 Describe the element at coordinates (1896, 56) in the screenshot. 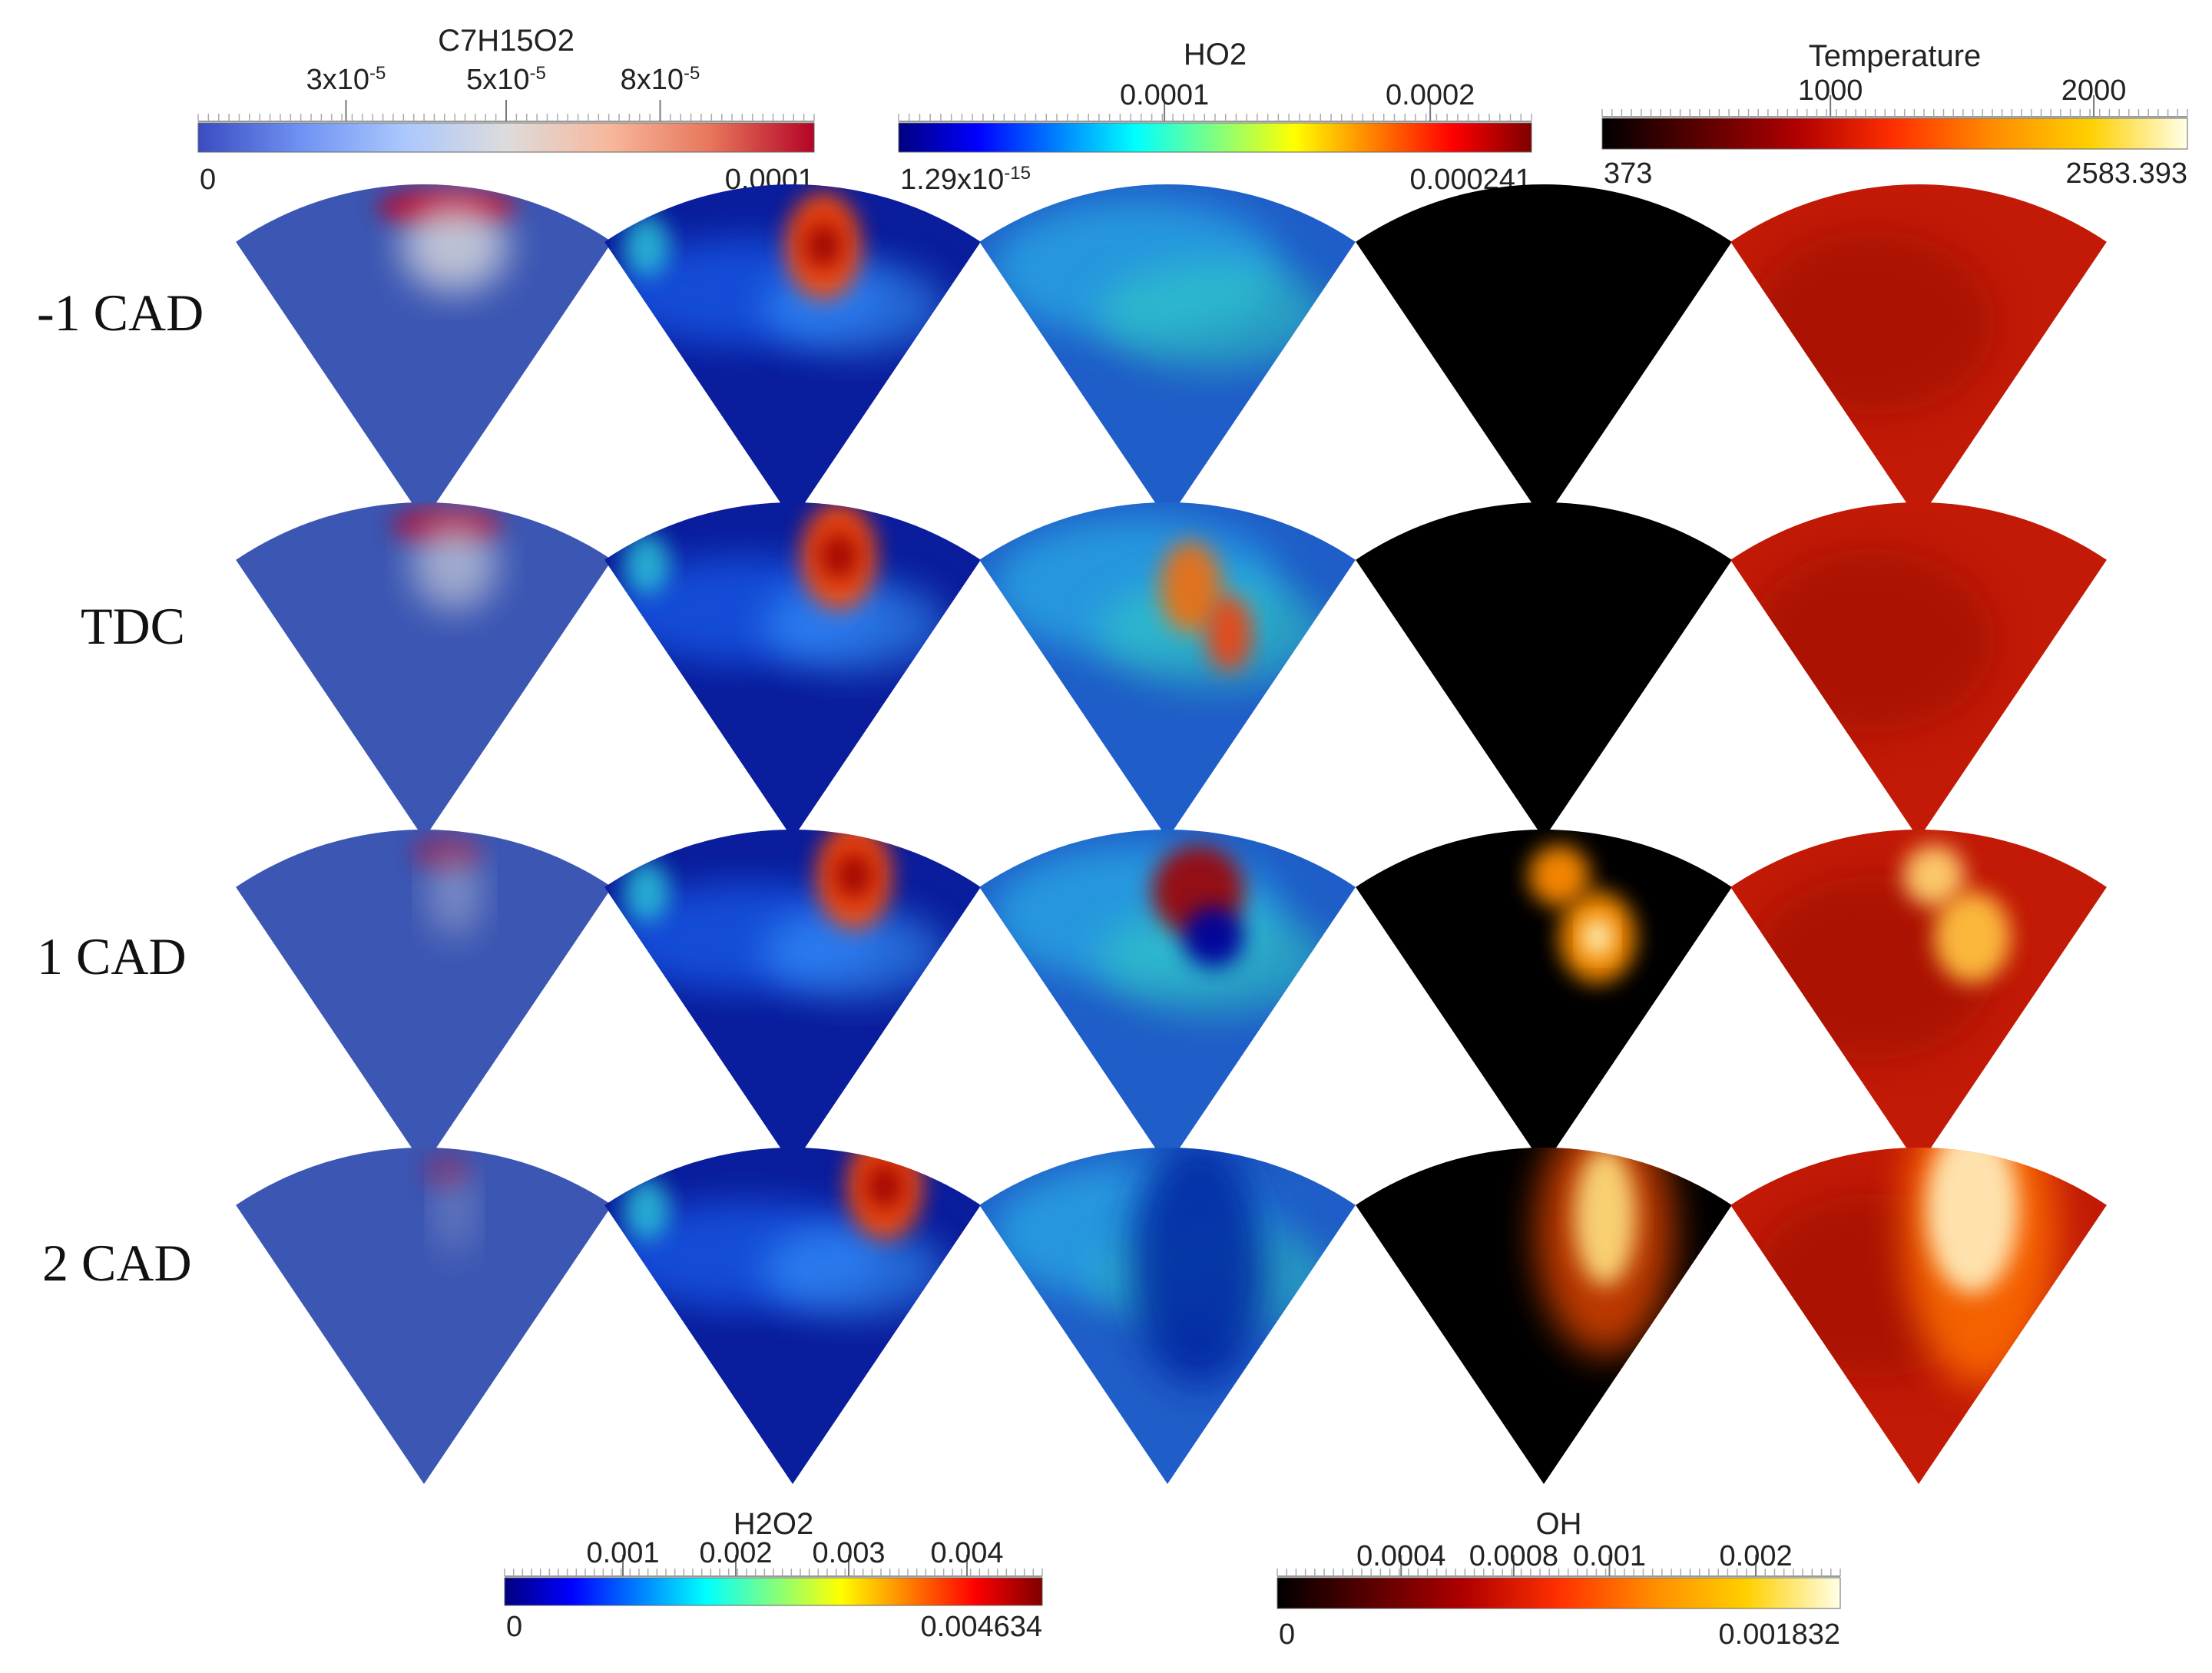

I see `colorbar-title-temperature: Temperature` at that location.